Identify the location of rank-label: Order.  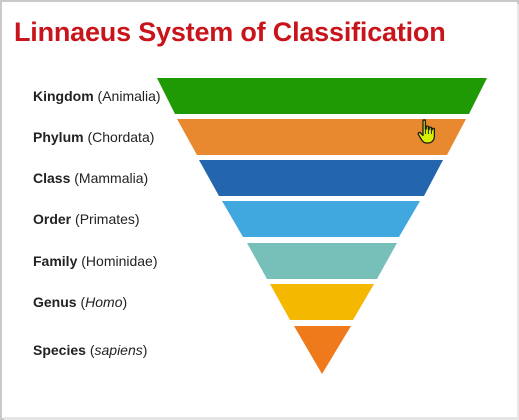
(52, 219).